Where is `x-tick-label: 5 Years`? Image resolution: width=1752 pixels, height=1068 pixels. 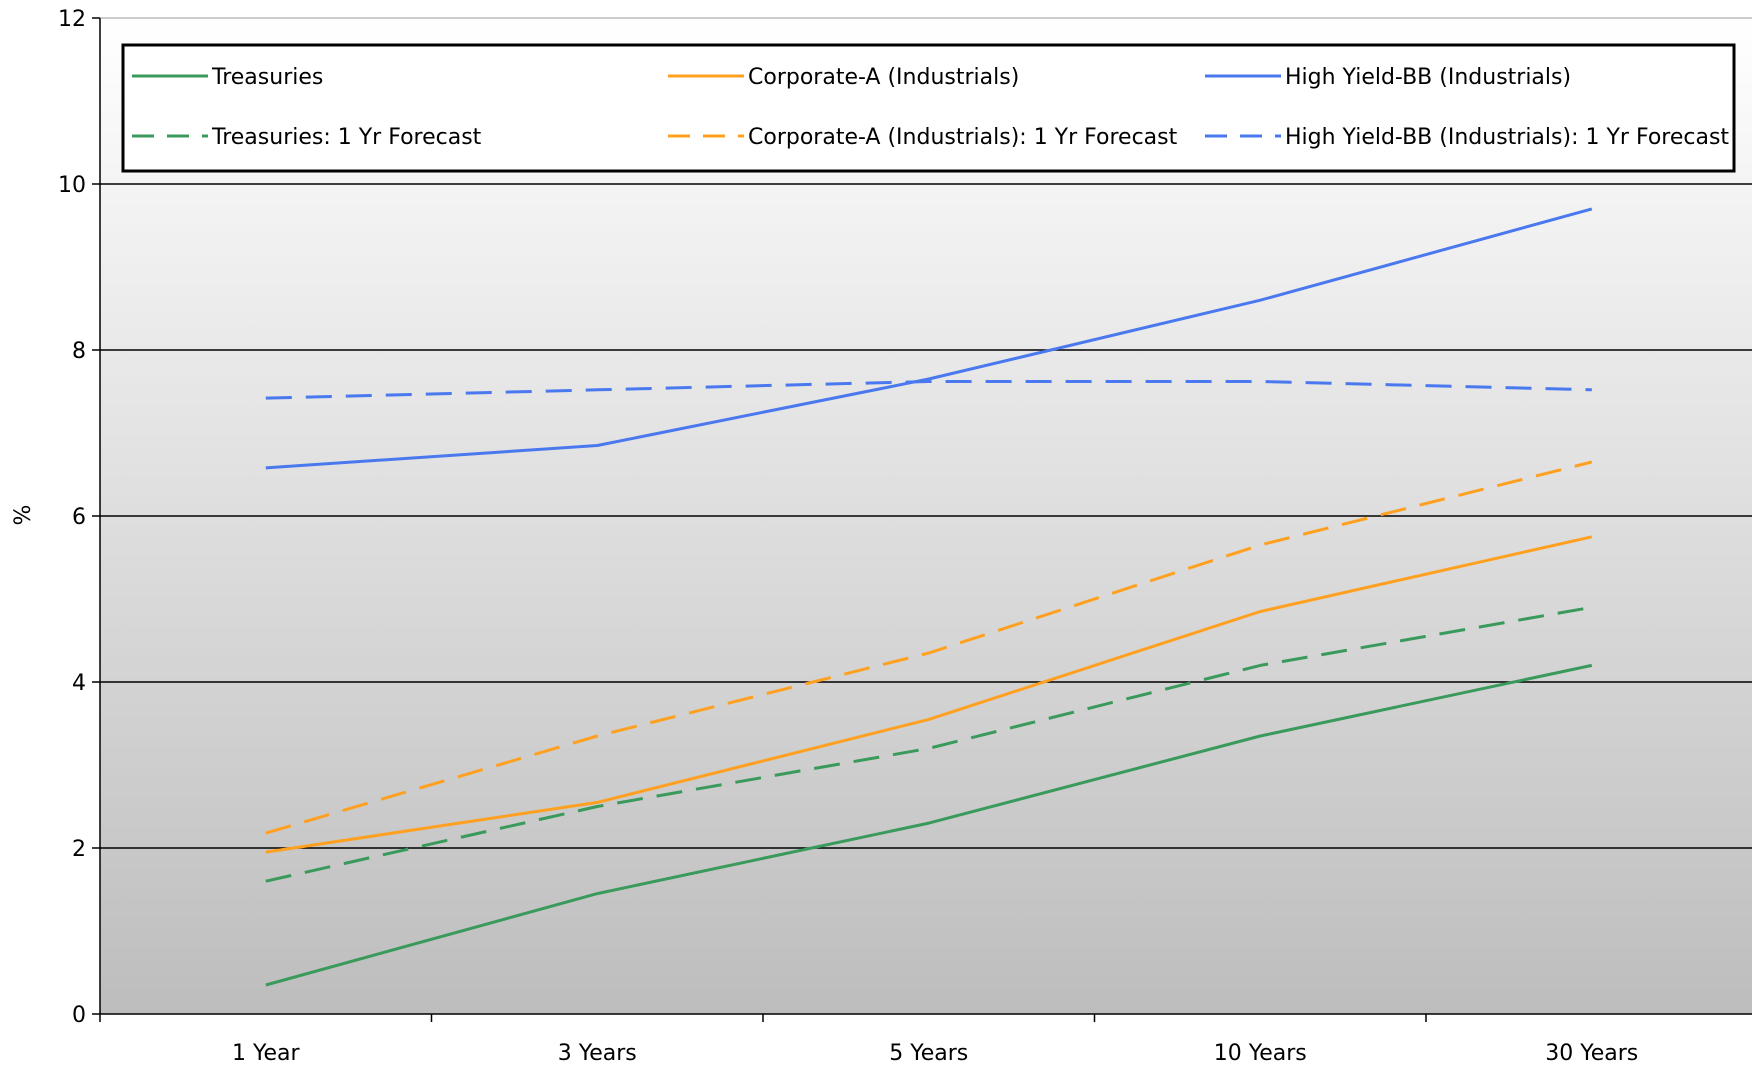
x-tick-label: 5 Years is located at coordinates (928, 1053).